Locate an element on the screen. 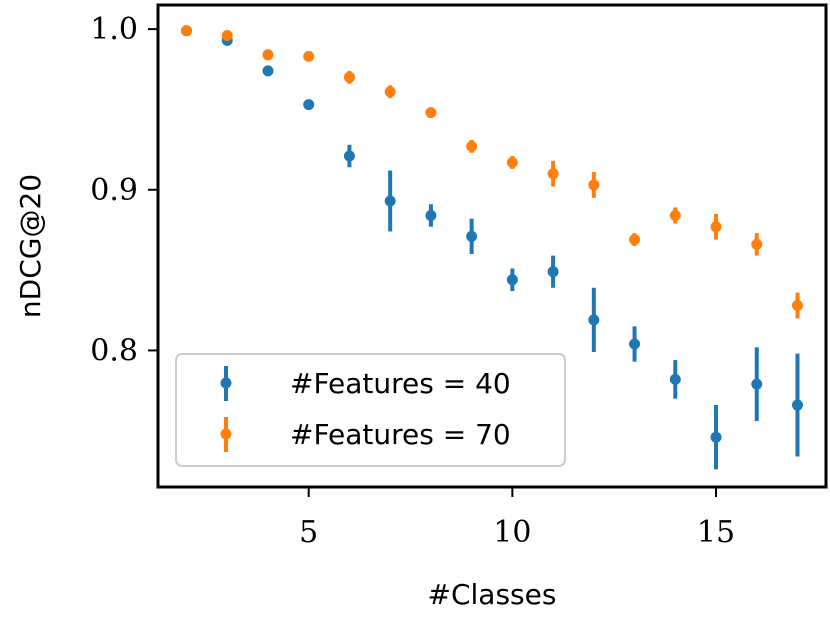 The image size is (830, 623). x-tick-label: 5 is located at coordinates (308, 532).